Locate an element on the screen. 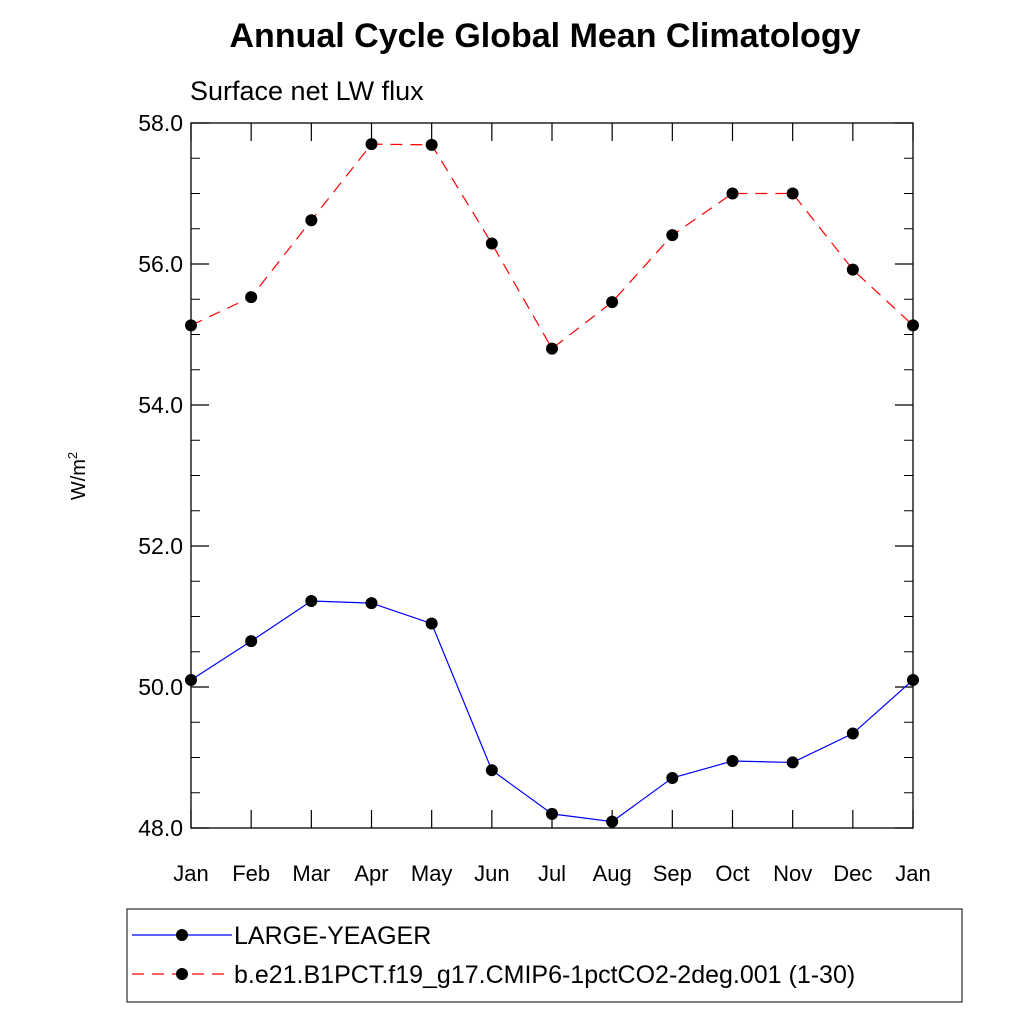 The width and height of the screenshot is (1024, 1024). y-tick-label: 58.0 is located at coordinates (160, 123).